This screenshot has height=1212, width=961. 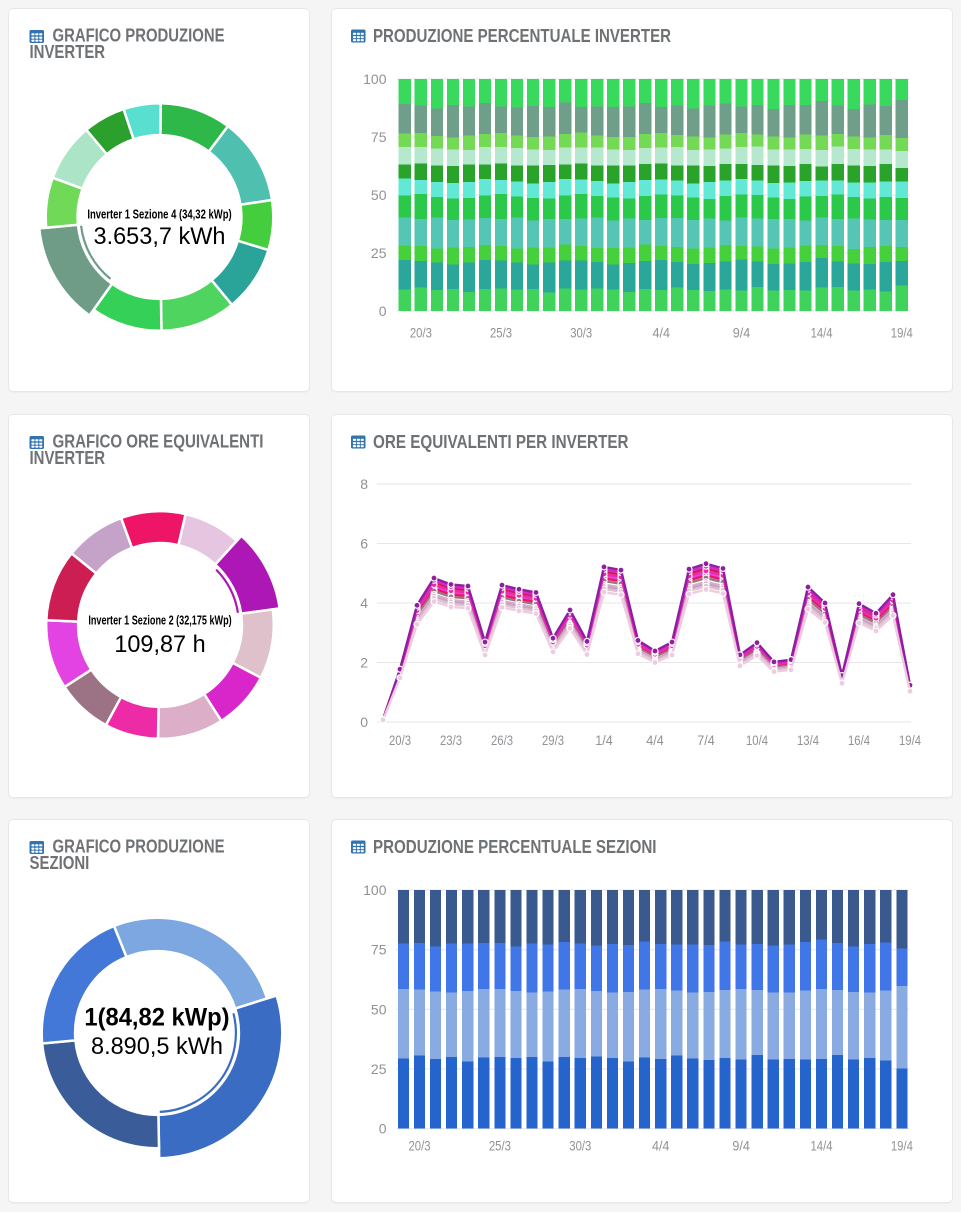 I want to click on svg-text: 109,87 h, so click(x=159, y=644).